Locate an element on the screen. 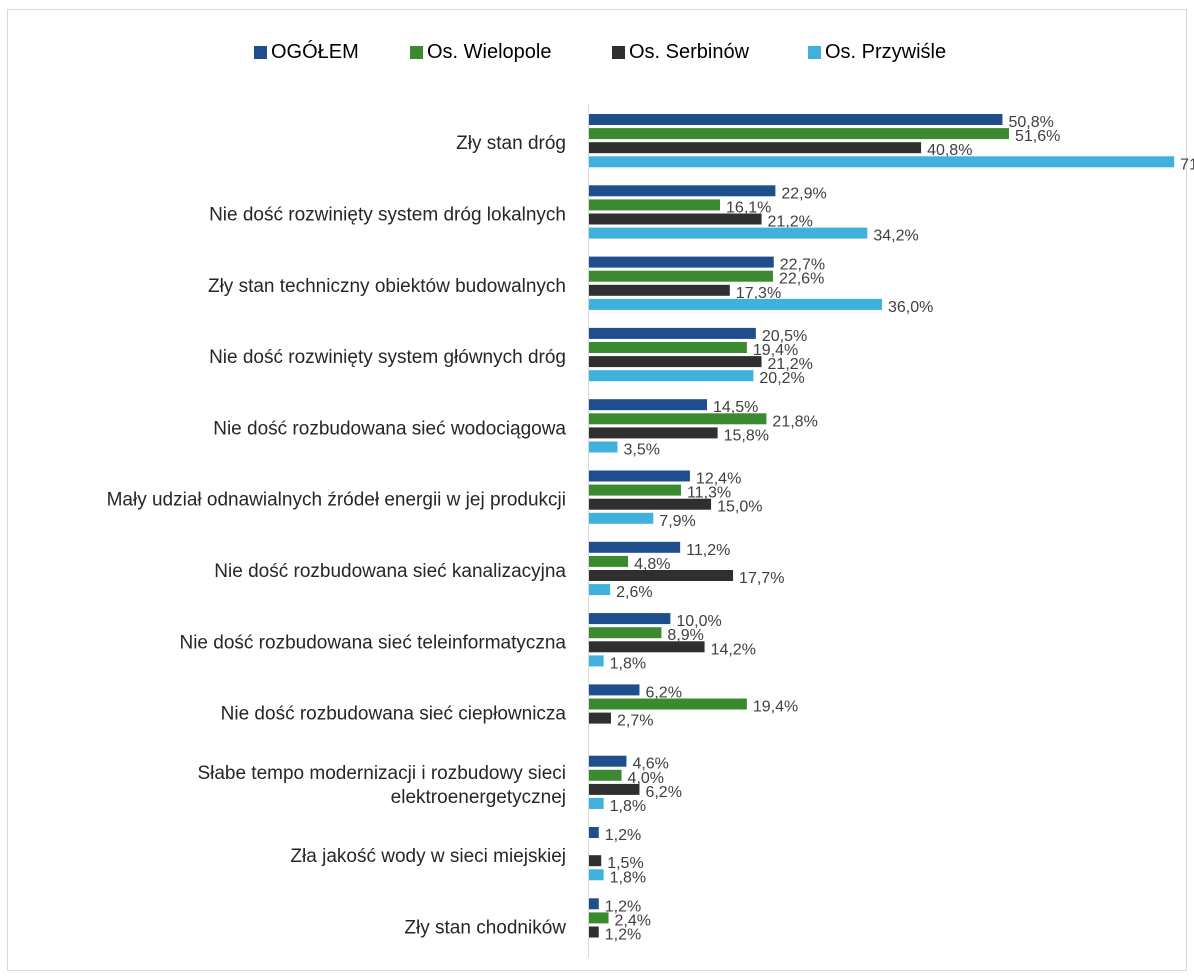 The width and height of the screenshot is (1194, 977). data-label: 11,3% is located at coordinates (709, 493).